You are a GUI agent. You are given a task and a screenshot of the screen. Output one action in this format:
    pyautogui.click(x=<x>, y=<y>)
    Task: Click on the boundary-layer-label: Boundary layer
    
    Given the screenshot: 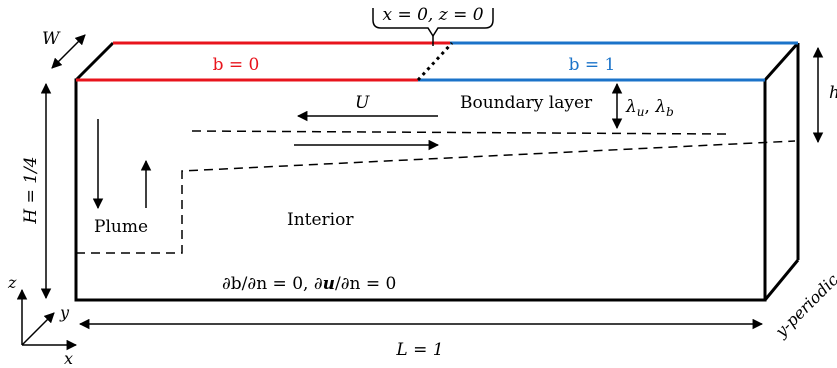 What is the action you would take?
    pyautogui.click(x=526, y=103)
    